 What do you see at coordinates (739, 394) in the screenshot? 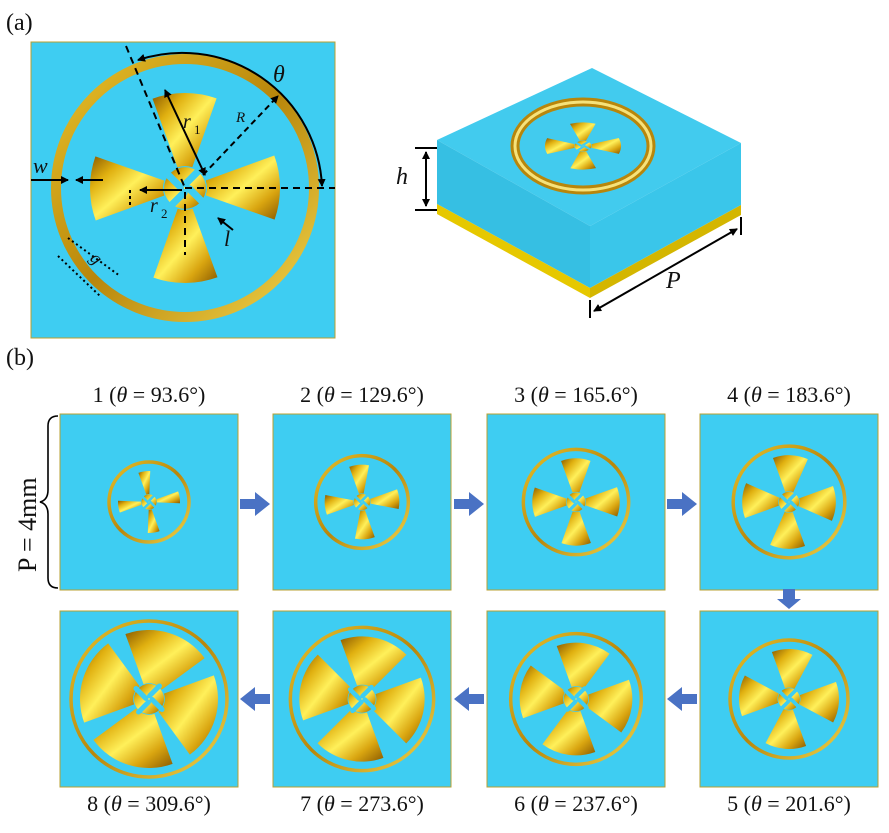
I see `caption-prefix: 4 (` at bounding box center [739, 394].